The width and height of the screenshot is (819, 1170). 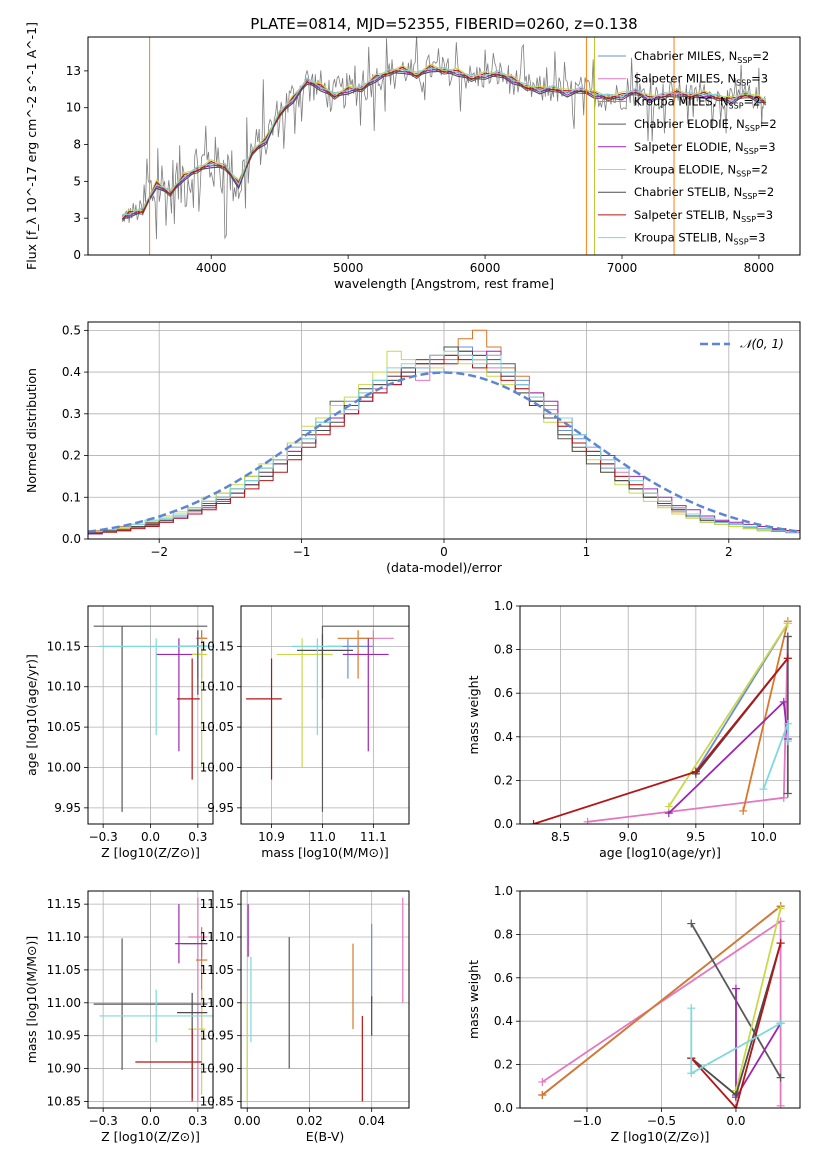 I want to click on y-tick-label: 0.8, so click(x=503, y=650).